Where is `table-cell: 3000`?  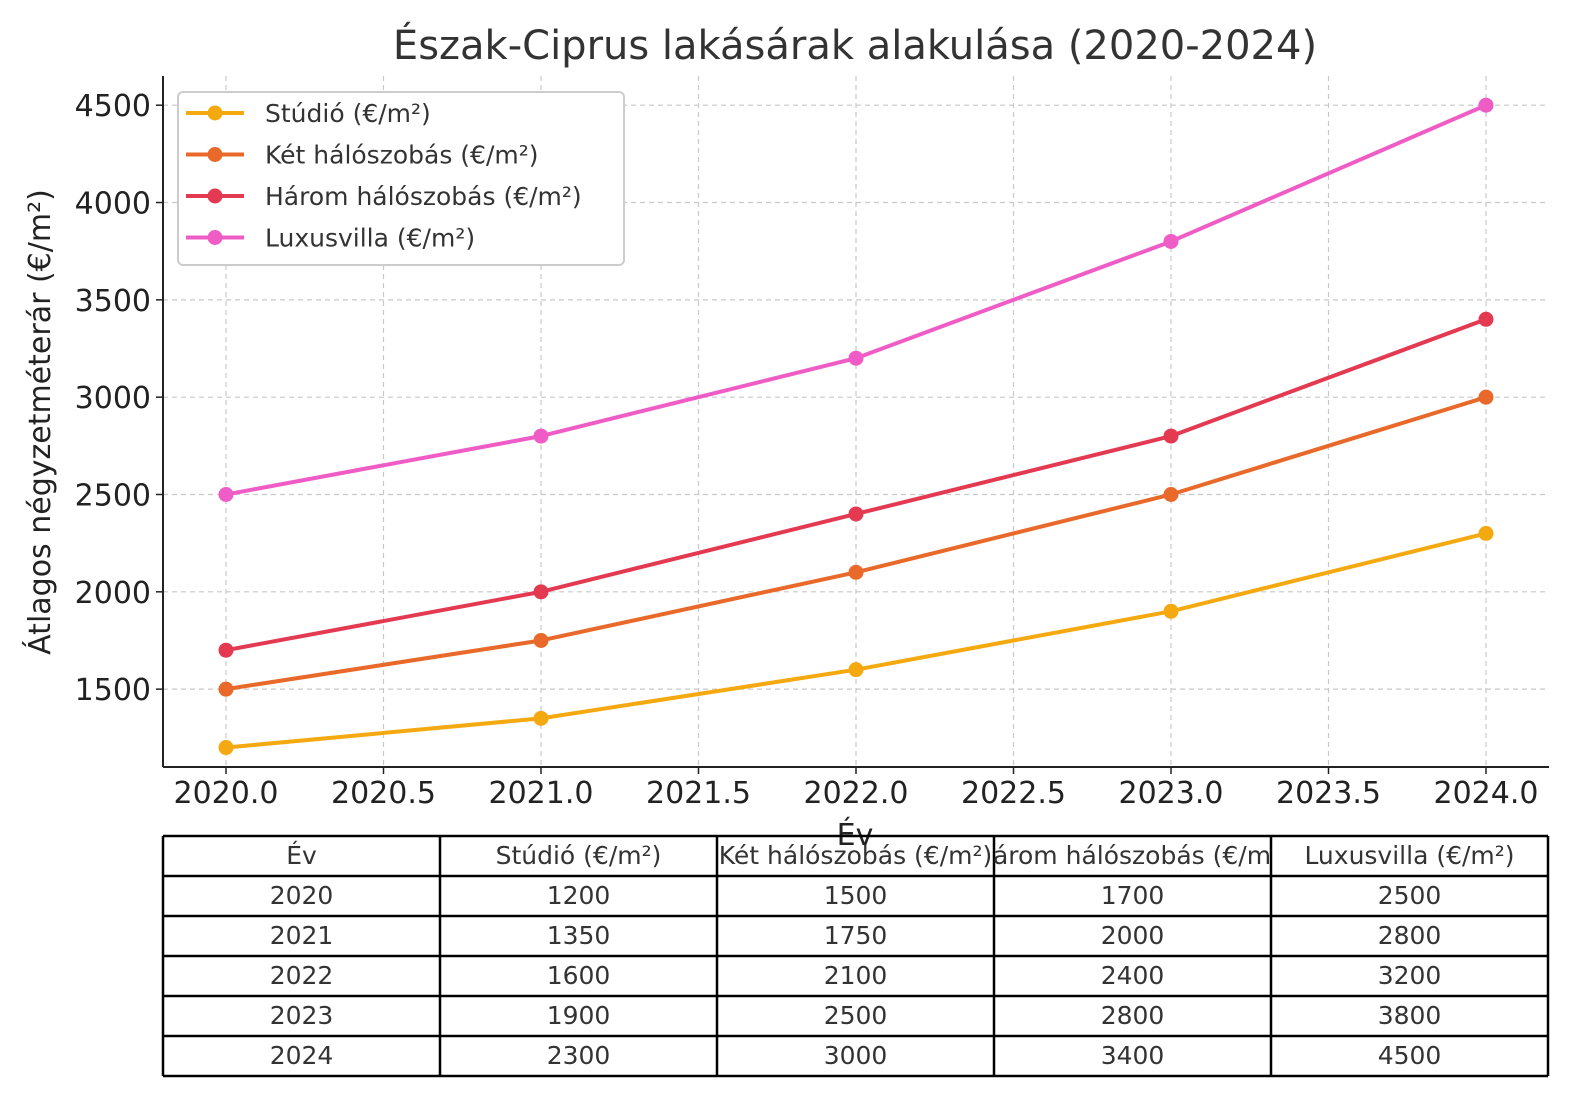 table-cell: 3000 is located at coordinates (856, 1055).